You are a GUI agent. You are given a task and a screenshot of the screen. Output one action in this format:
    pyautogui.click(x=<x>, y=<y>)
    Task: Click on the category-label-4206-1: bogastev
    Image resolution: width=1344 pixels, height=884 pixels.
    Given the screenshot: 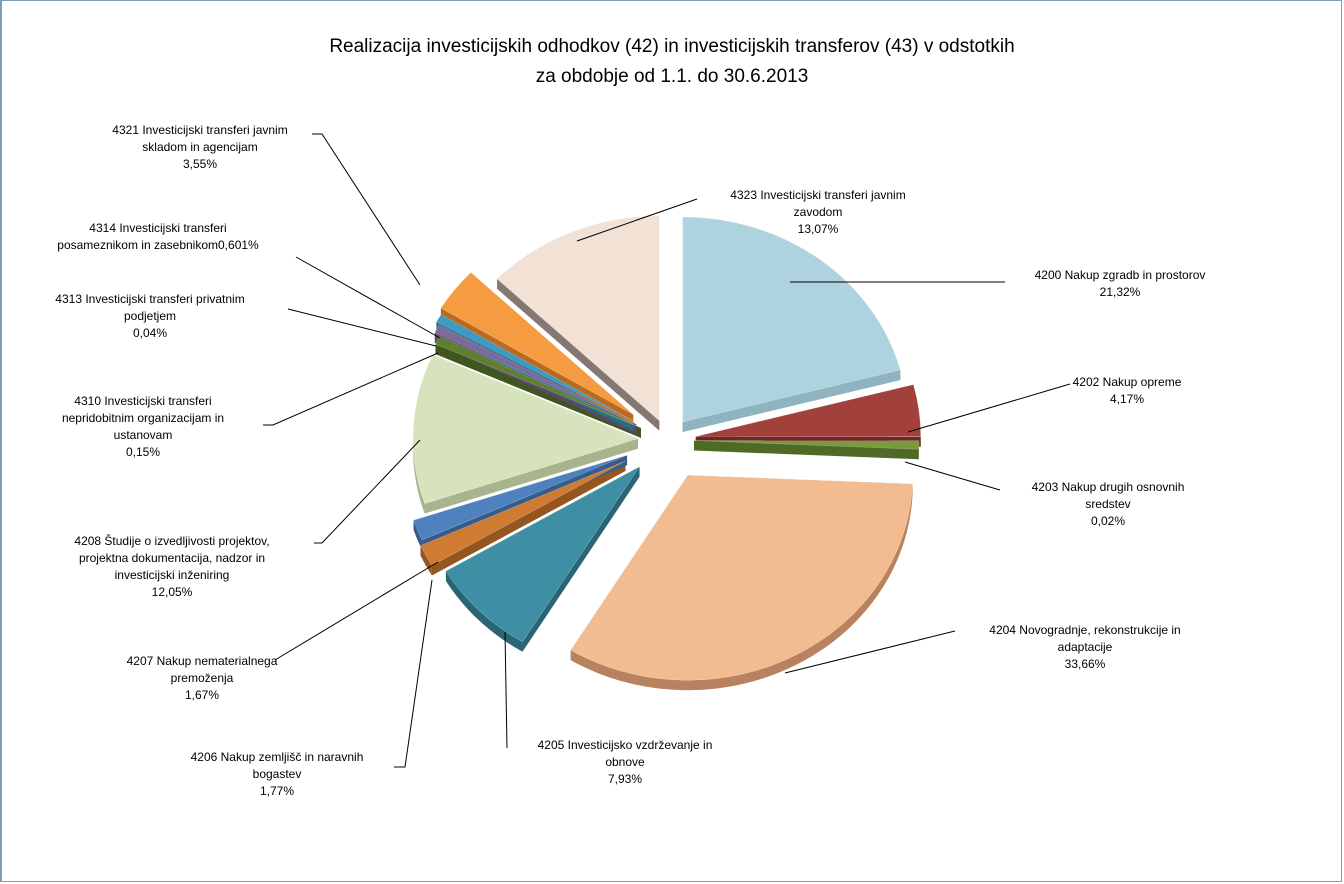 What is the action you would take?
    pyautogui.click(x=277, y=774)
    